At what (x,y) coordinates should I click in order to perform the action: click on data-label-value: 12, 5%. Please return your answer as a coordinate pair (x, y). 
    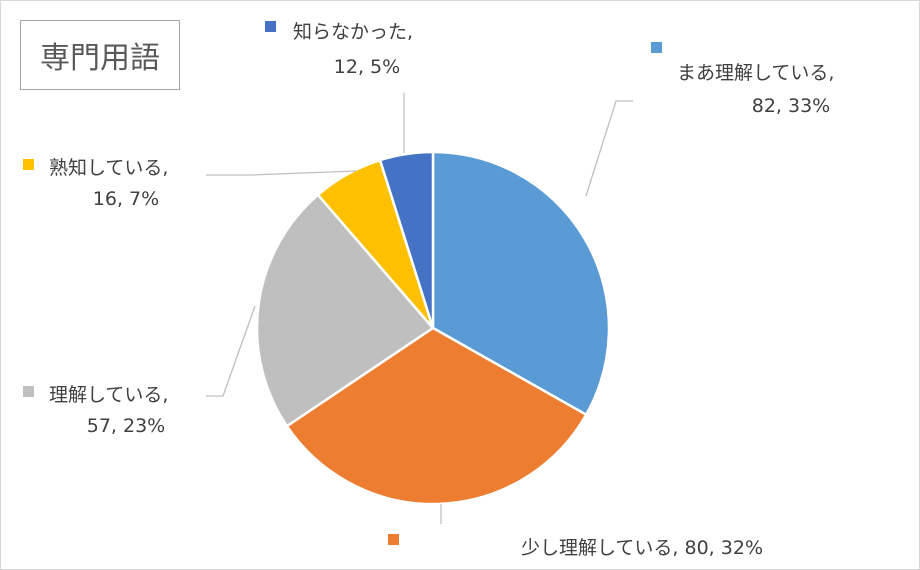
    Looking at the image, I should click on (367, 67).